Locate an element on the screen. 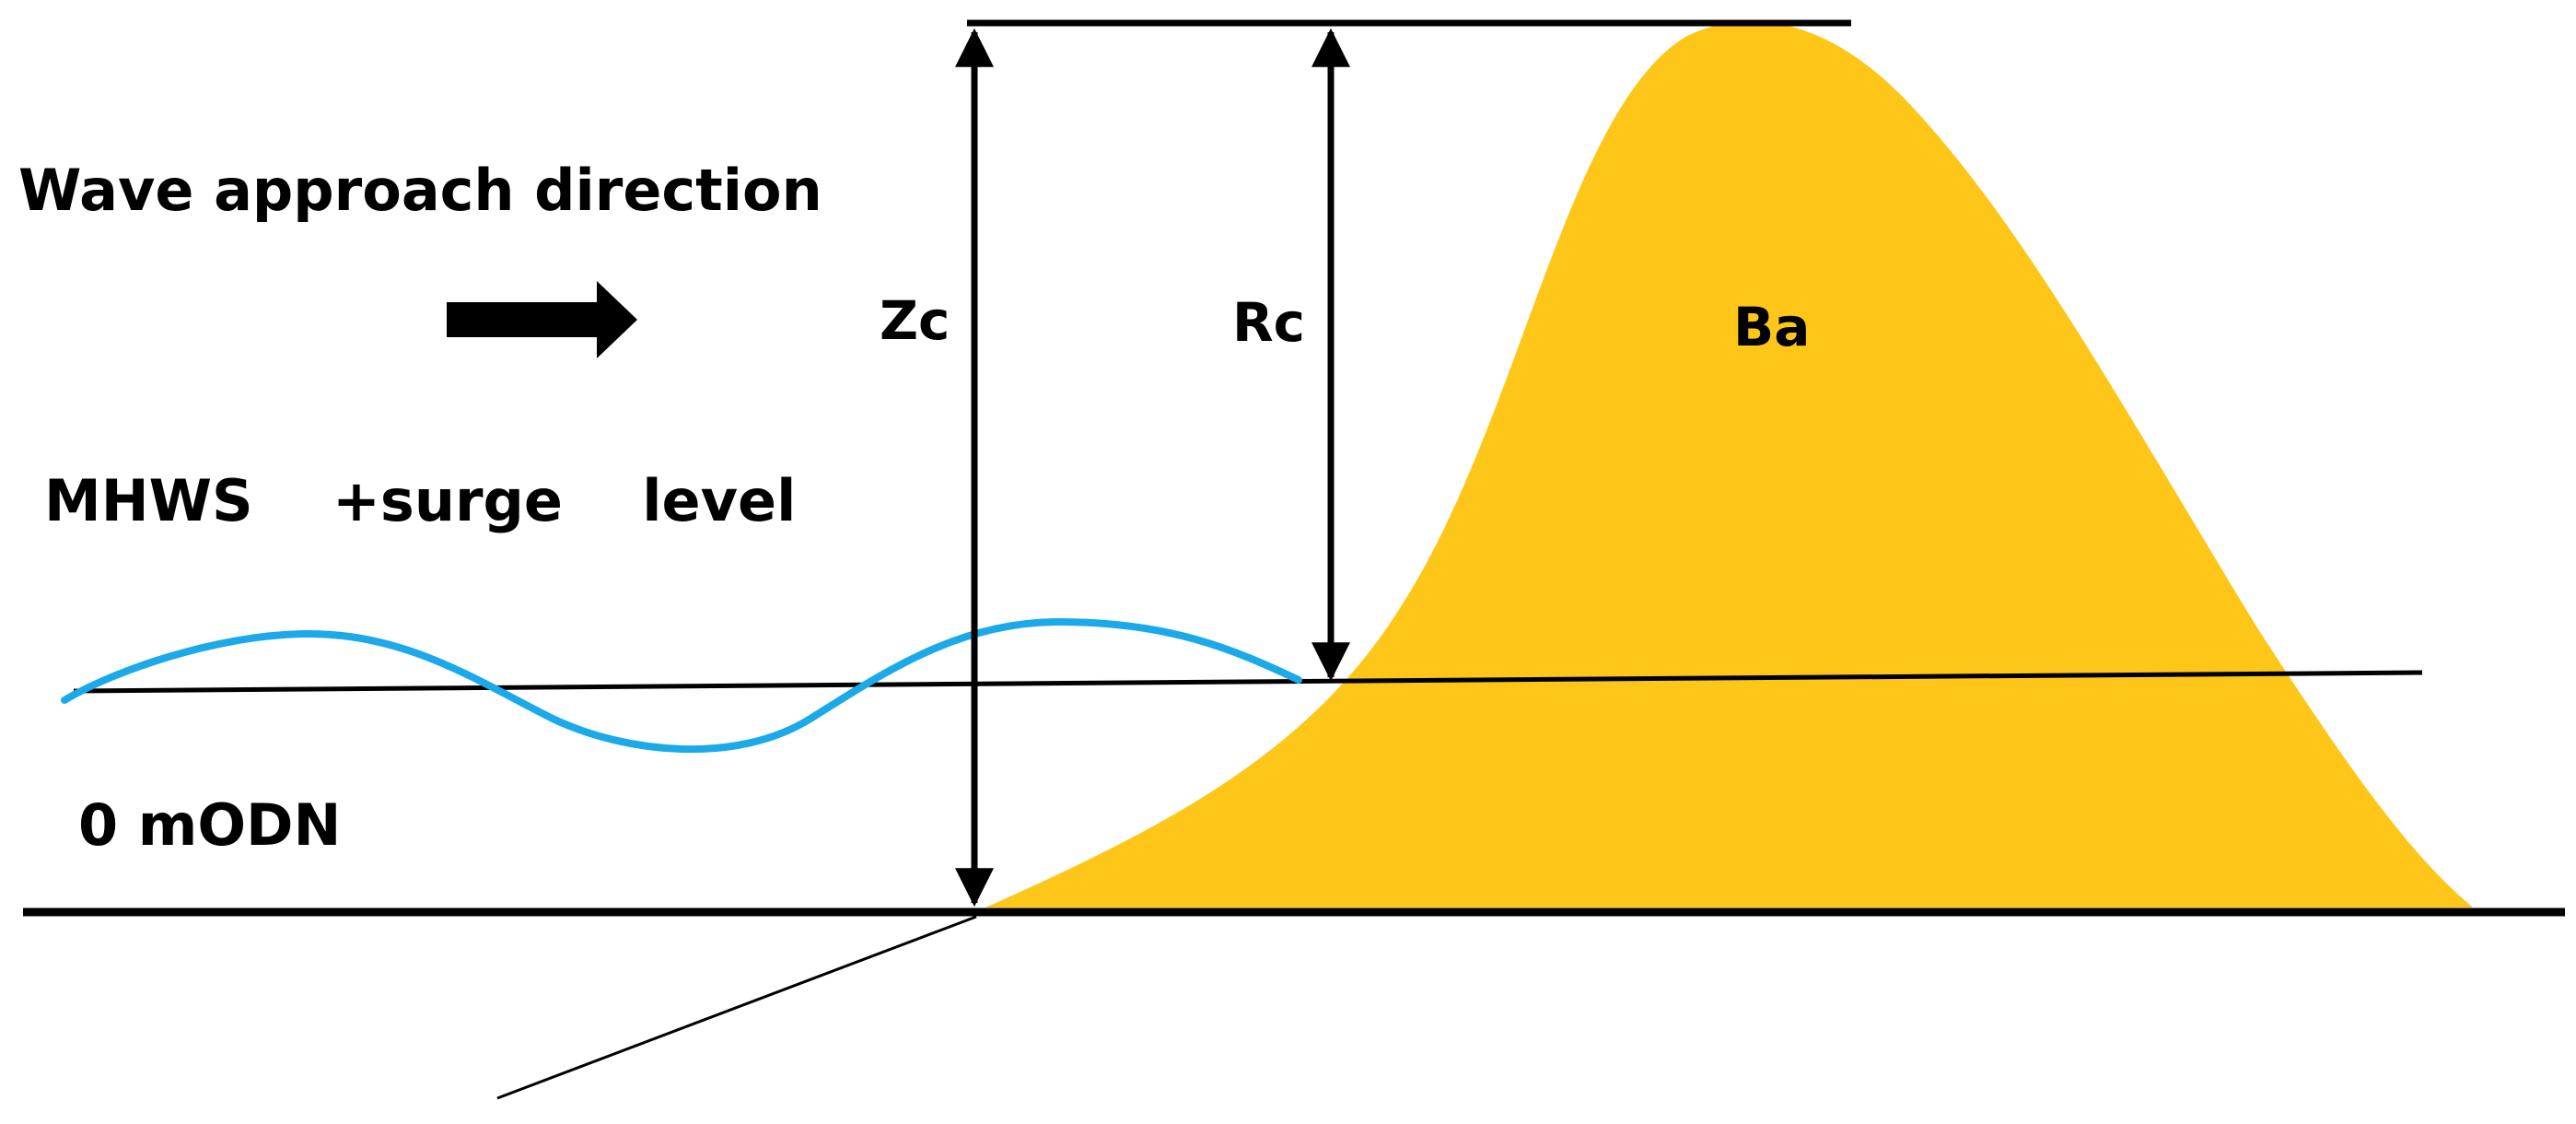 The width and height of the screenshot is (2576, 1124). water-level-line is located at coordinates (1248, 682).